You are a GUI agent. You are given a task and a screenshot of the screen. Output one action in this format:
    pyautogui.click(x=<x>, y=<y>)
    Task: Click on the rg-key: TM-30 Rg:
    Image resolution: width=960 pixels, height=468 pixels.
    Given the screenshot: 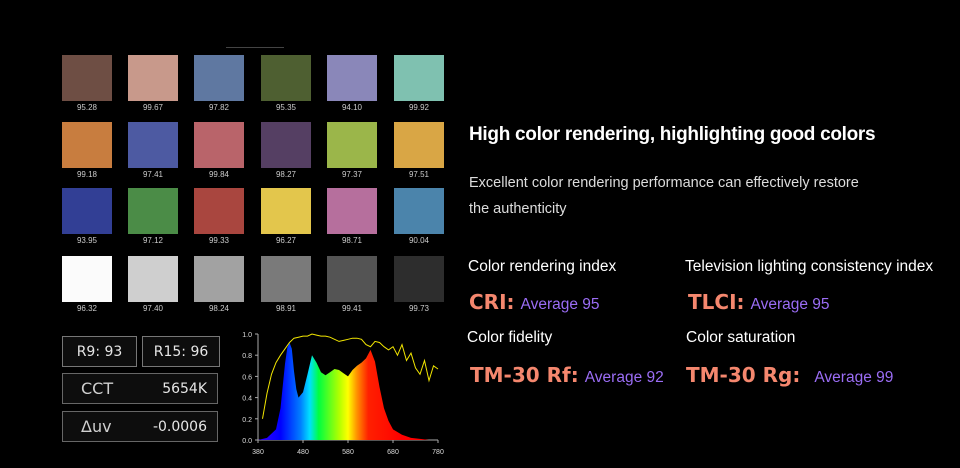 What is the action you would take?
    pyautogui.click(x=743, y=375)
    